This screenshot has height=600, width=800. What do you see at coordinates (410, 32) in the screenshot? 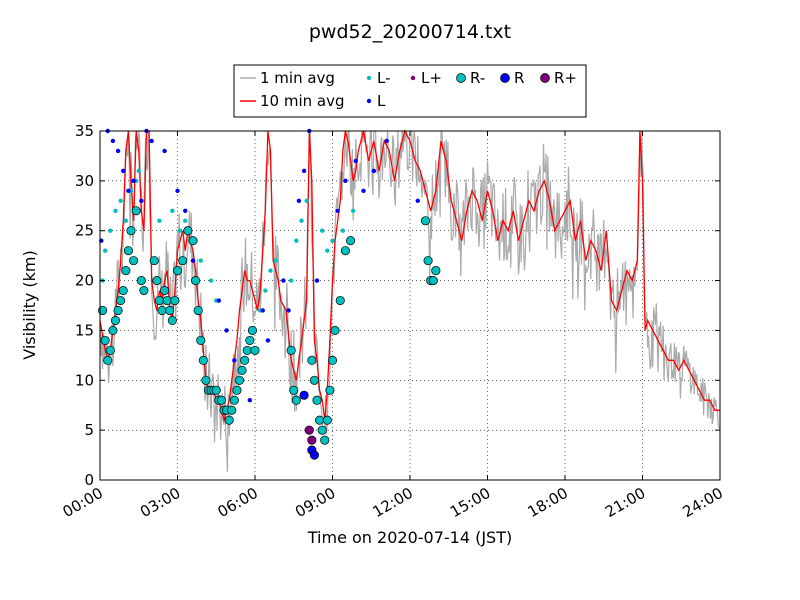
I see `chart-title: pwd52_20200714.txt` at bounding box center [410, 32].